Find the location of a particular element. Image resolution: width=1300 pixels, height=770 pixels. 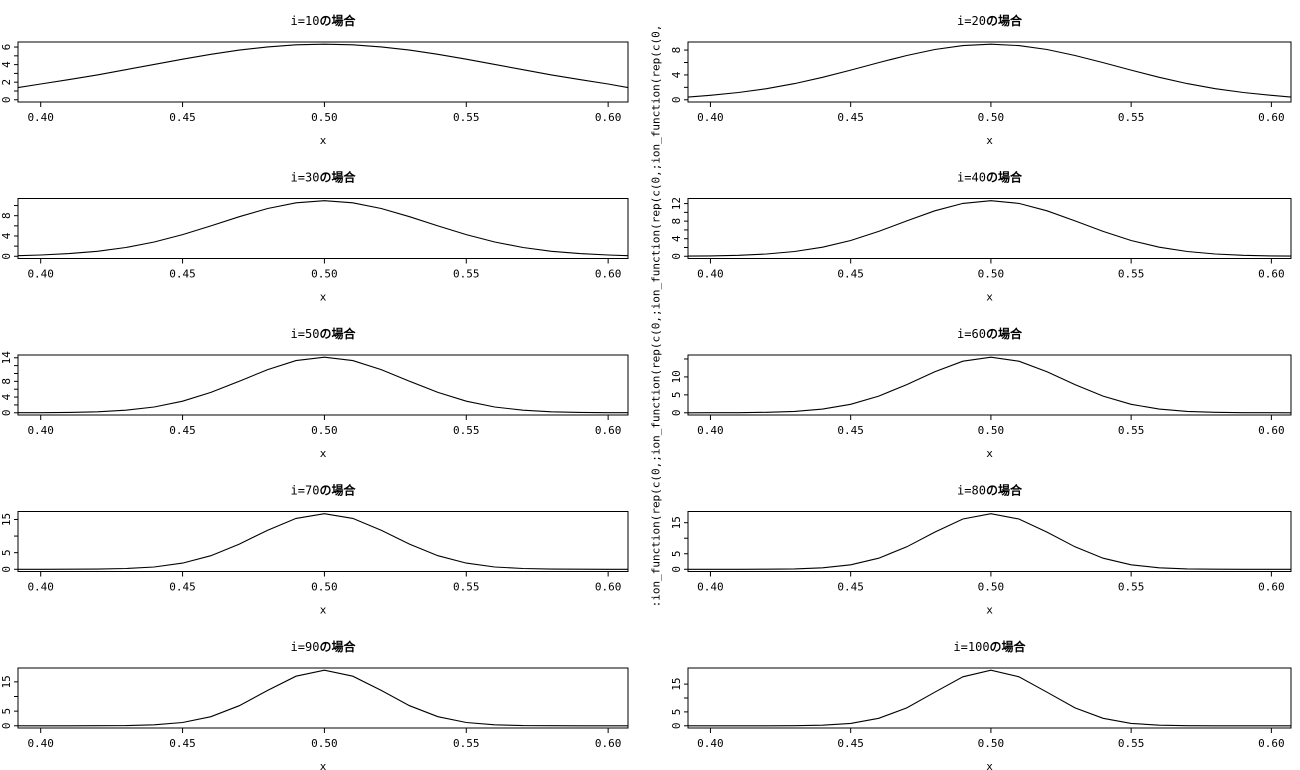

title-prefix: i=10 is located at coordinates (305, 21).